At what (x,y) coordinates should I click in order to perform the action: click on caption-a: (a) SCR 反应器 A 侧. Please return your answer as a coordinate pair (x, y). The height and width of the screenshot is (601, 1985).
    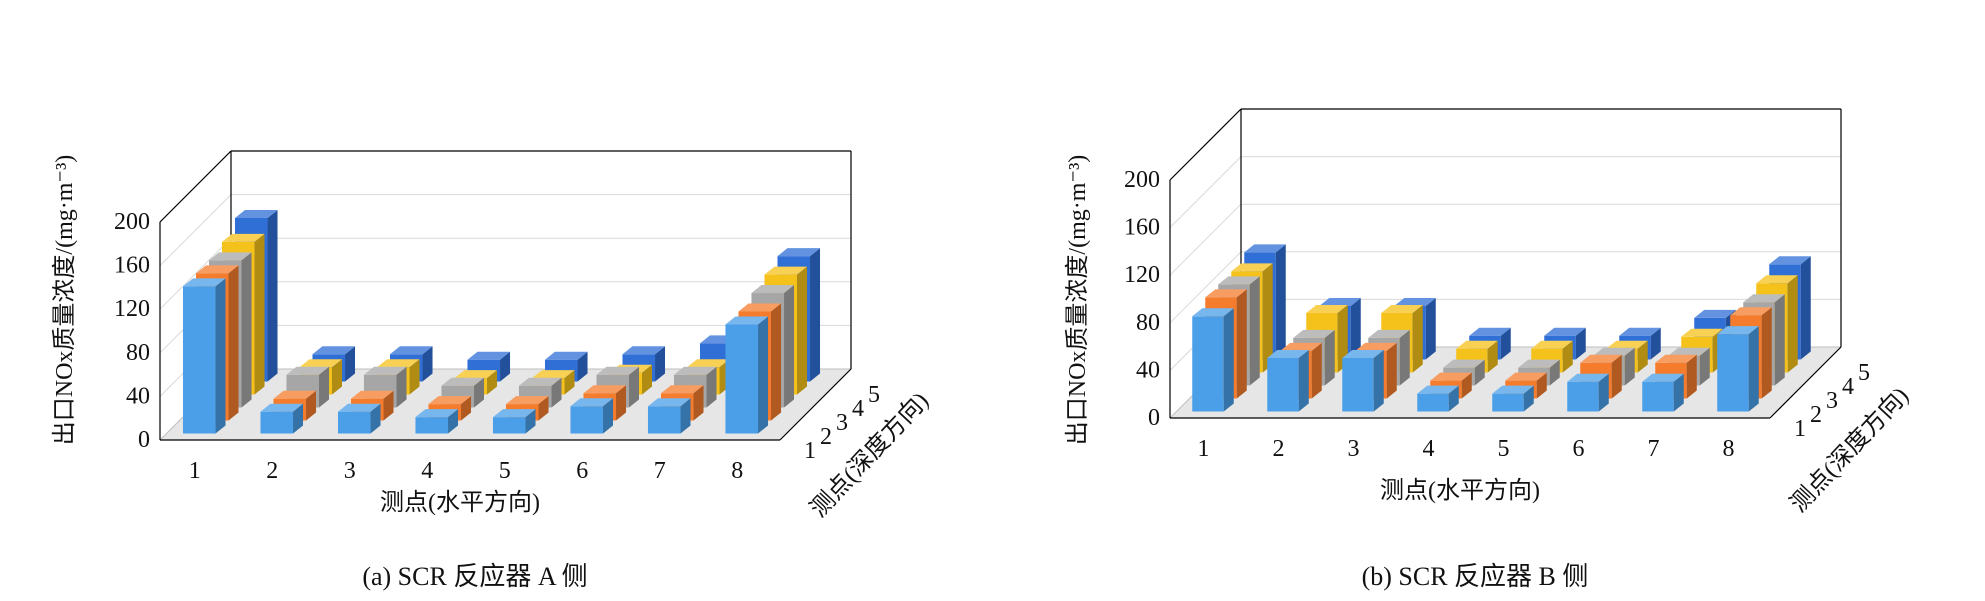
    Looking at the image, I should click on (474, 576).